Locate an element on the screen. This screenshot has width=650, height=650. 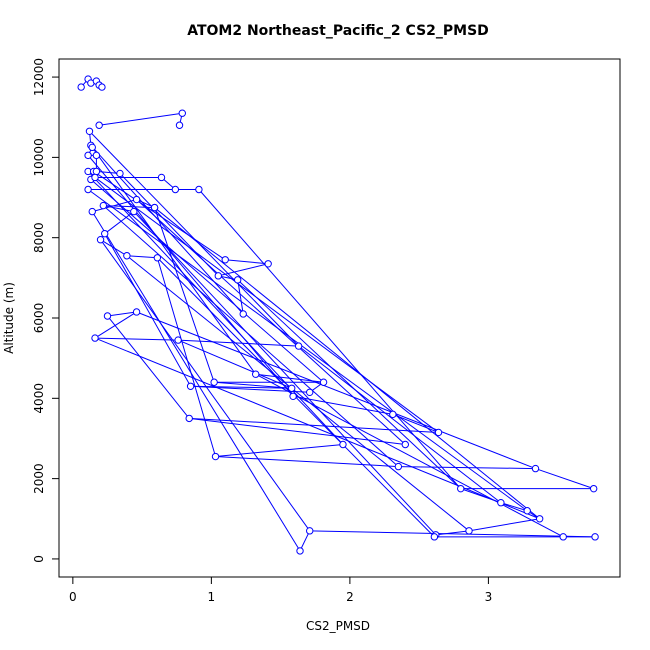
y-tick-label: 10000 is located at coordinates (39, 157).